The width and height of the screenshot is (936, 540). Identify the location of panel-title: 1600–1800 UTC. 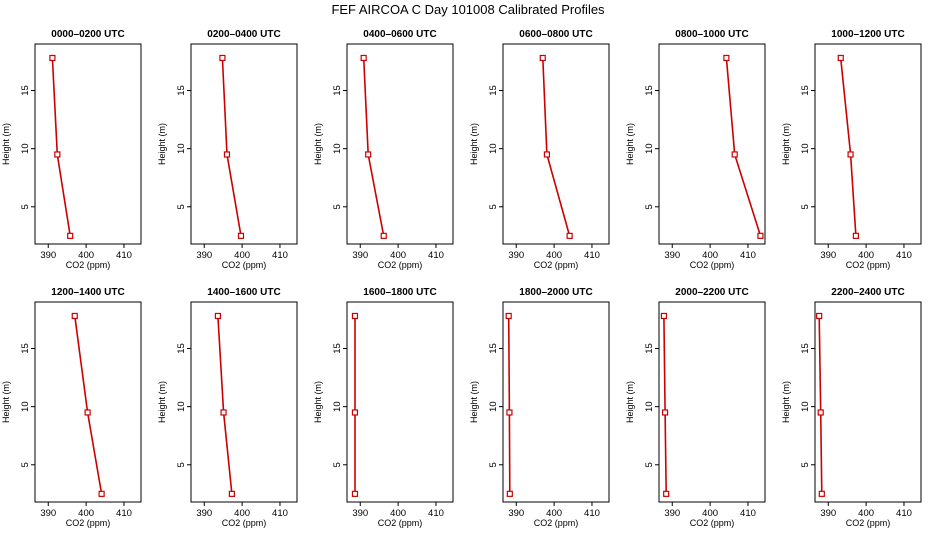
(399, 292).